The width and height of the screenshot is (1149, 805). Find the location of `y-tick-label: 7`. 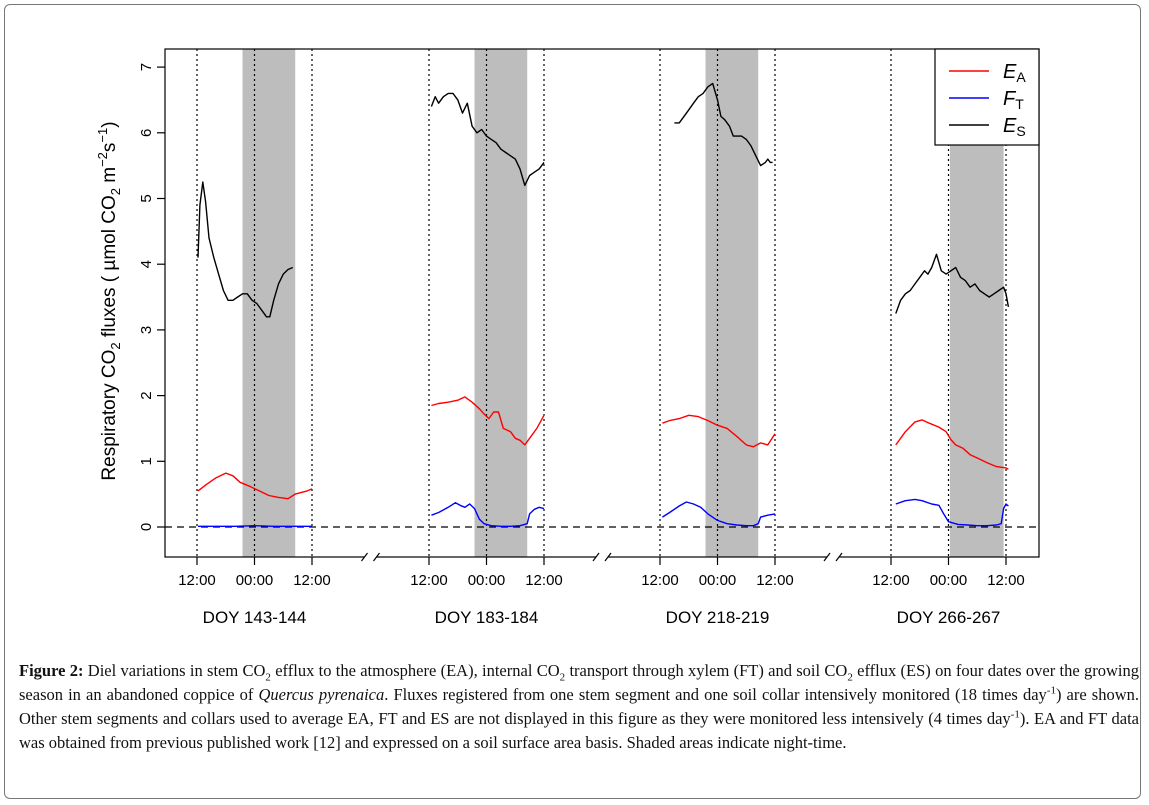

y-tick-label: 7 is located at coordinates (146, 67).